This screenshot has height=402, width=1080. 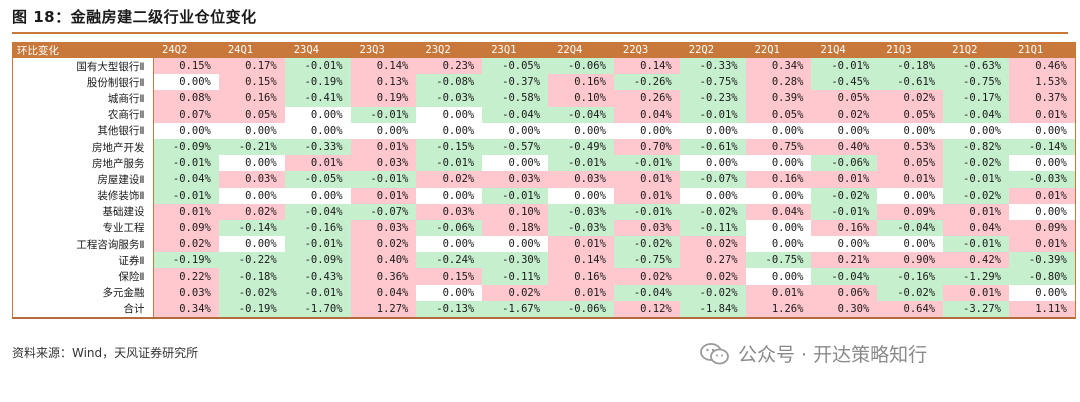 What do you see at coordinates (83, 163) in the screenshot?
I see `row-label: 房地产服务` at bounding box center [83, 163].